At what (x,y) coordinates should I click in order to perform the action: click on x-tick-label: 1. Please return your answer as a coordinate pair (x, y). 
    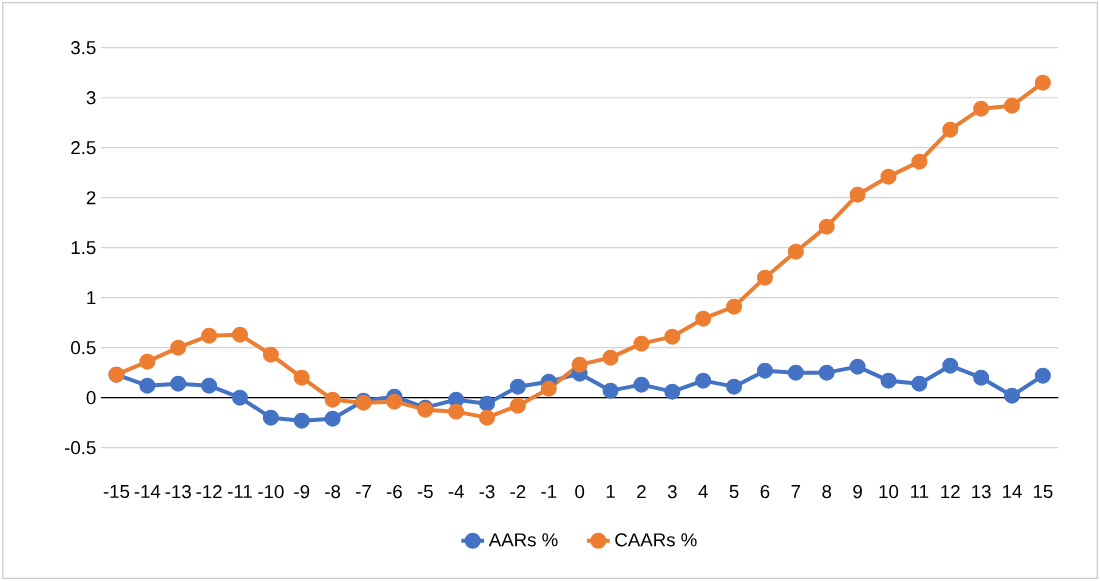
    Looking at the image, I should click on (610, 491).